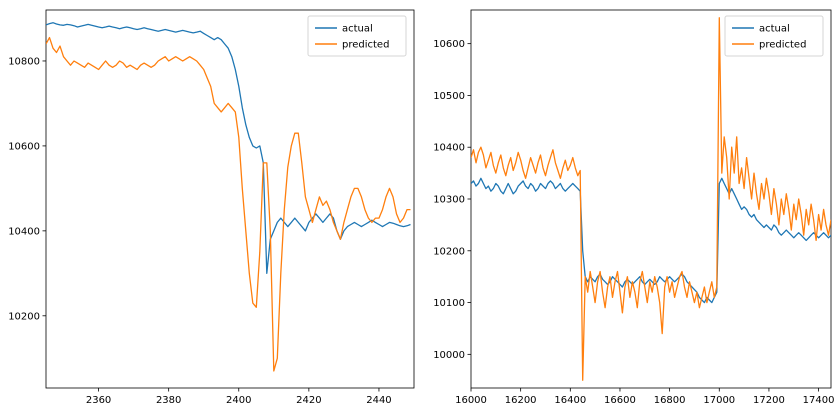 This screenshot has width=837, height=415. What do you see at coordinates (168, 400) in the screenshot?
I see `x-tick-label: 2380` at bounding box center [168, 400].